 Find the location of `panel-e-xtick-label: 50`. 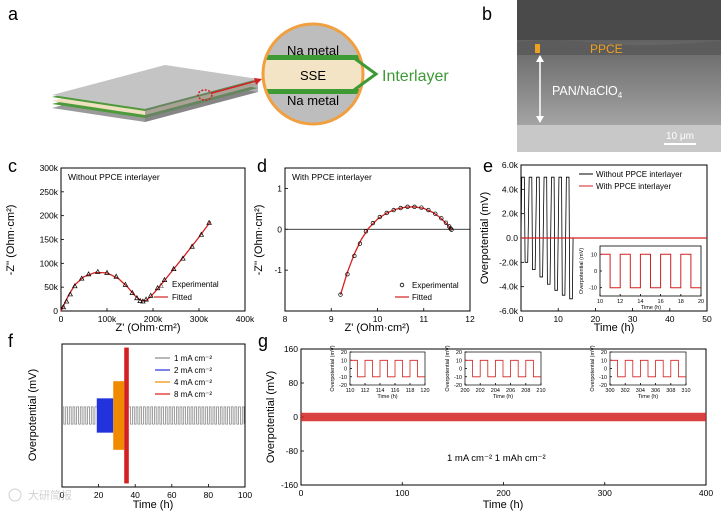

panel-e-xtick-label: 50 is located at coordinates (707, 319).